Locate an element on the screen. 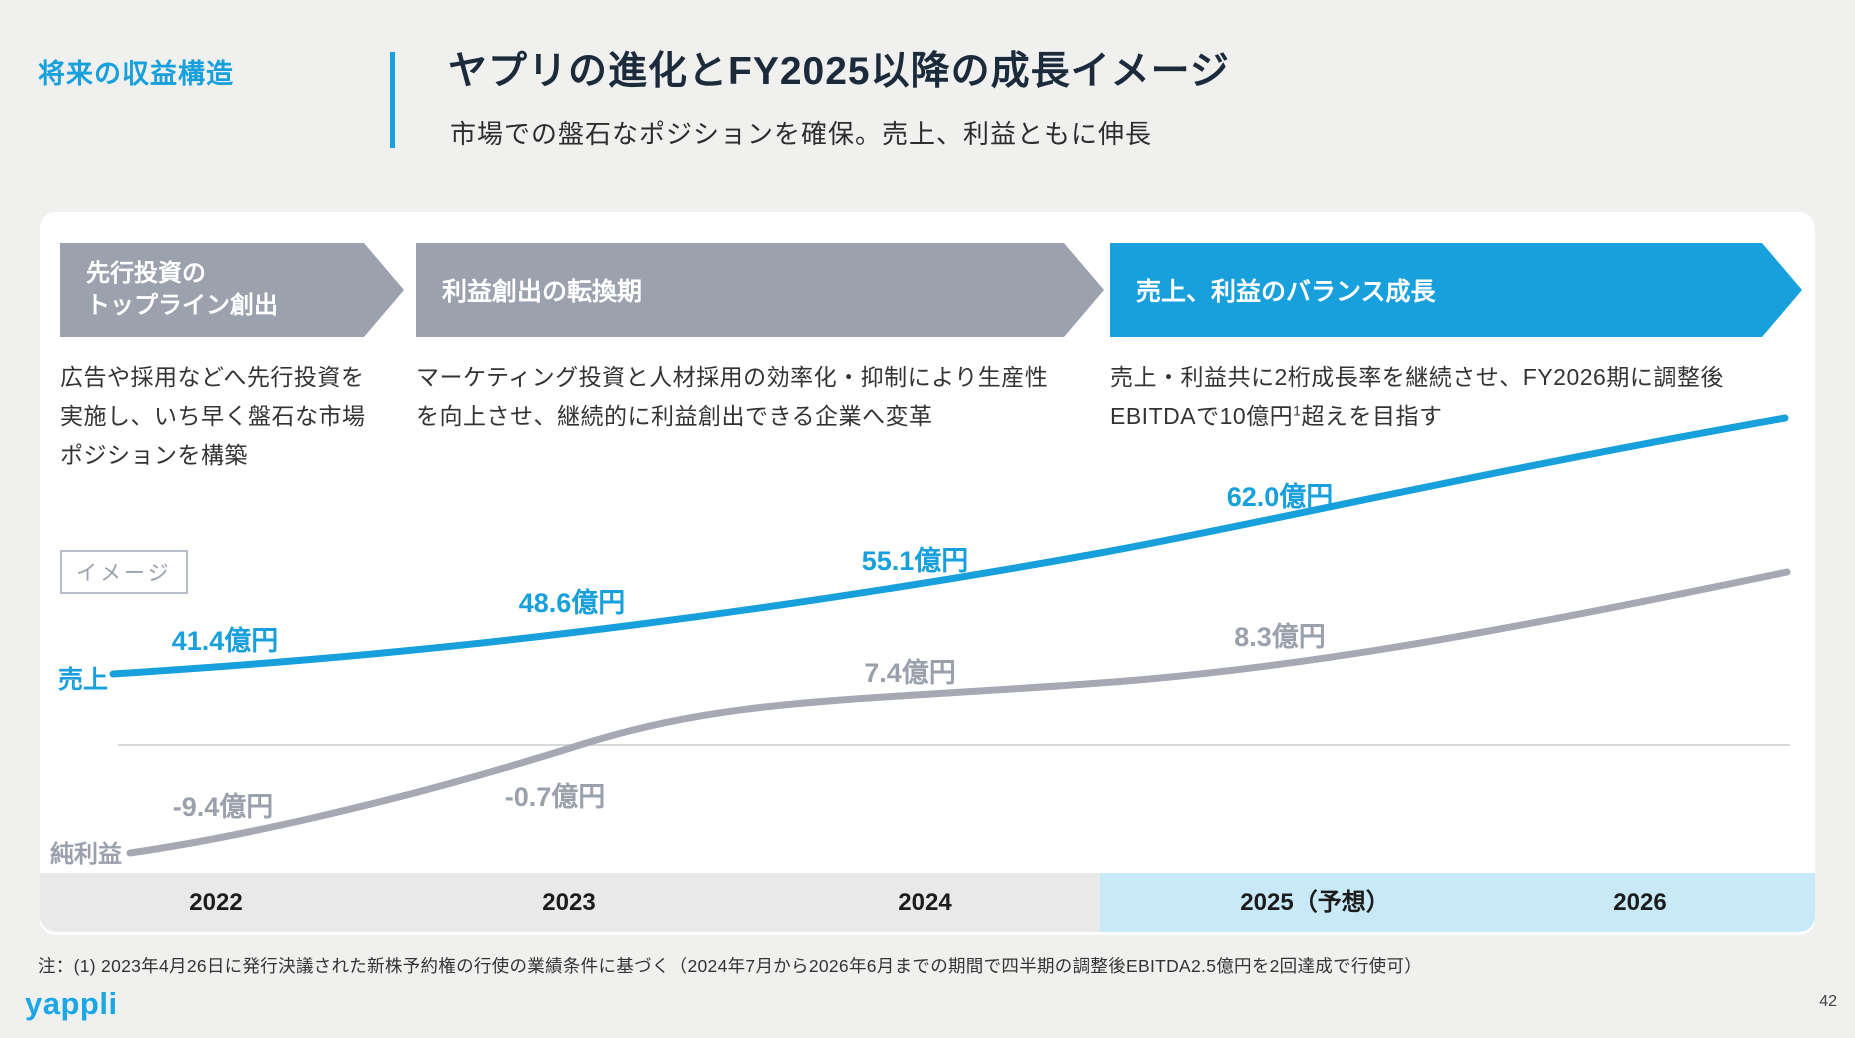 The image size is (1855, 1038). data-label-profit-2025: 8.3億円 is located at coordinates (1280, 637).